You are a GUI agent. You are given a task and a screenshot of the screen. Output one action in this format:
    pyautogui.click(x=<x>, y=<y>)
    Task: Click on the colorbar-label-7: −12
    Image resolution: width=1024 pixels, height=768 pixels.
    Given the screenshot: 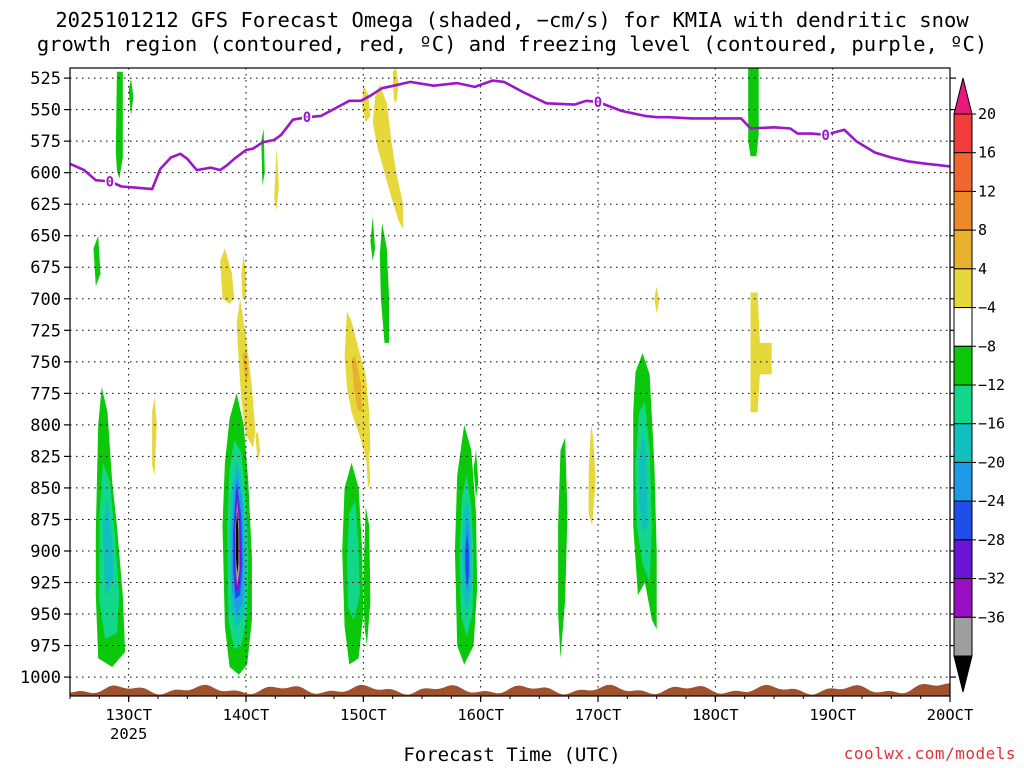 What is the action you would take?
    pyautogui.click(x=991, y=385)
    